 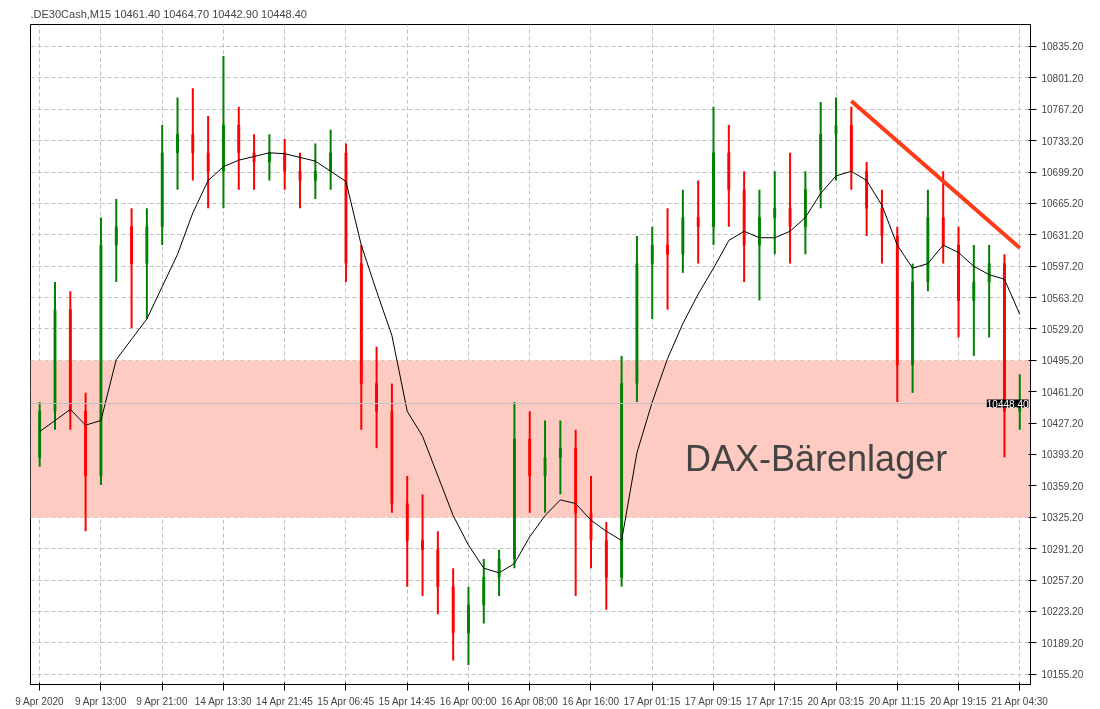 I want to click on x-tick-label: 16 Apr 16:00, so click(x=591, y=701).